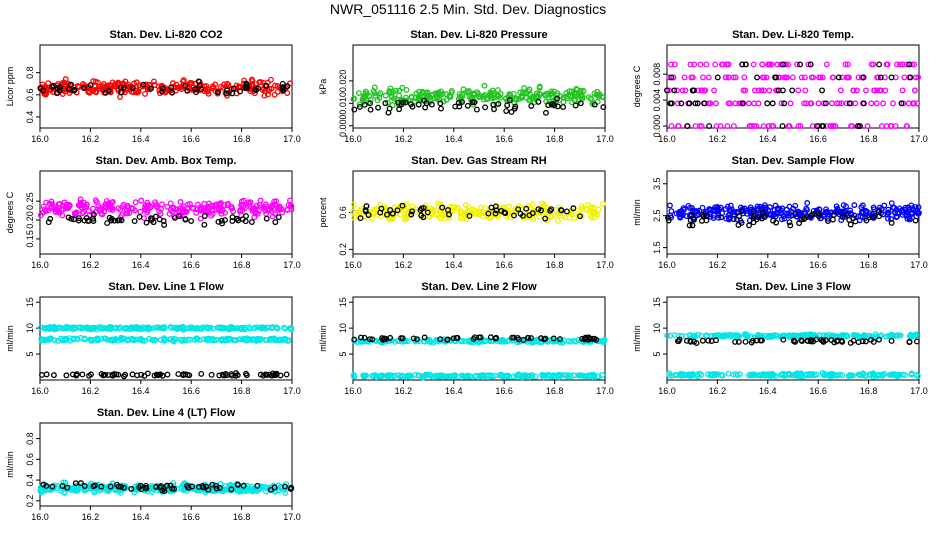  What do you see at coordinates (30, 201) in the screenshot?
I see `y-tick-label: 0.25` at bounding box center [30, 201].